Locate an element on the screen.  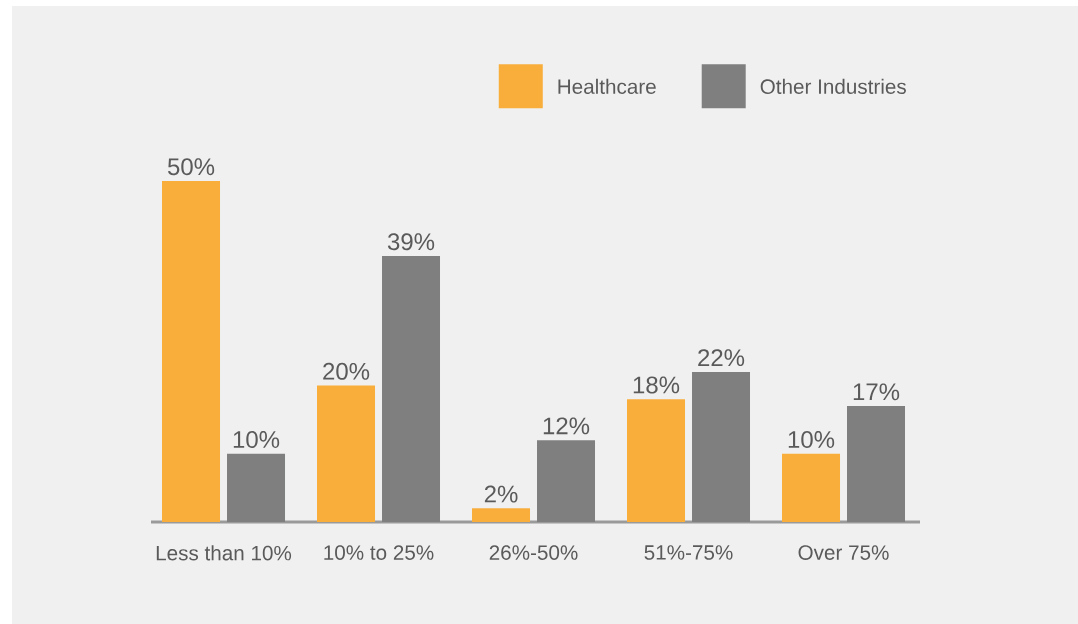
data-label: 18% is located at coordinates (656, 385).